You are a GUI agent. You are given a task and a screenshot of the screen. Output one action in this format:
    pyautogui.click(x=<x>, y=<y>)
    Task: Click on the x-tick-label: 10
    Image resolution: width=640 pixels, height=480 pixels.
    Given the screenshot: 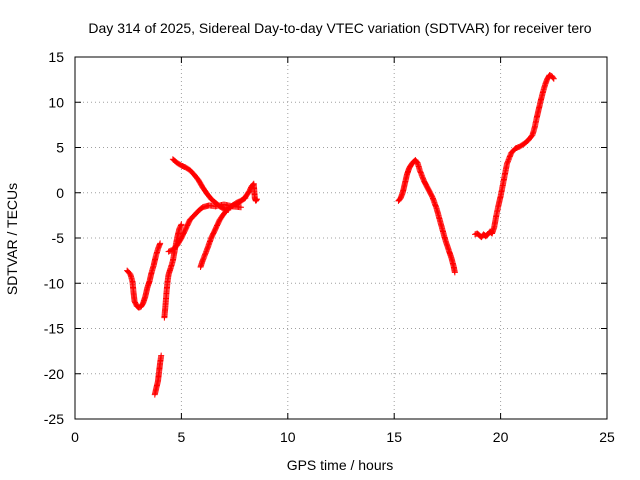 What is the action you would take?
    pyautogui.click(x=288, y=437)
    